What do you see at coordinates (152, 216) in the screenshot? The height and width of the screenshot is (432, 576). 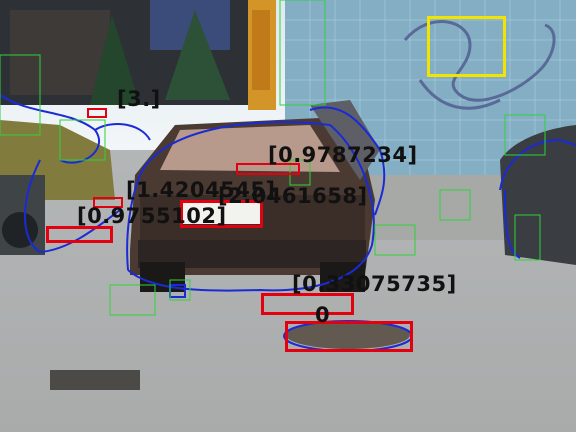 I see `label-0-9755102: [0.9755102]` at bounding box center [152, 216].